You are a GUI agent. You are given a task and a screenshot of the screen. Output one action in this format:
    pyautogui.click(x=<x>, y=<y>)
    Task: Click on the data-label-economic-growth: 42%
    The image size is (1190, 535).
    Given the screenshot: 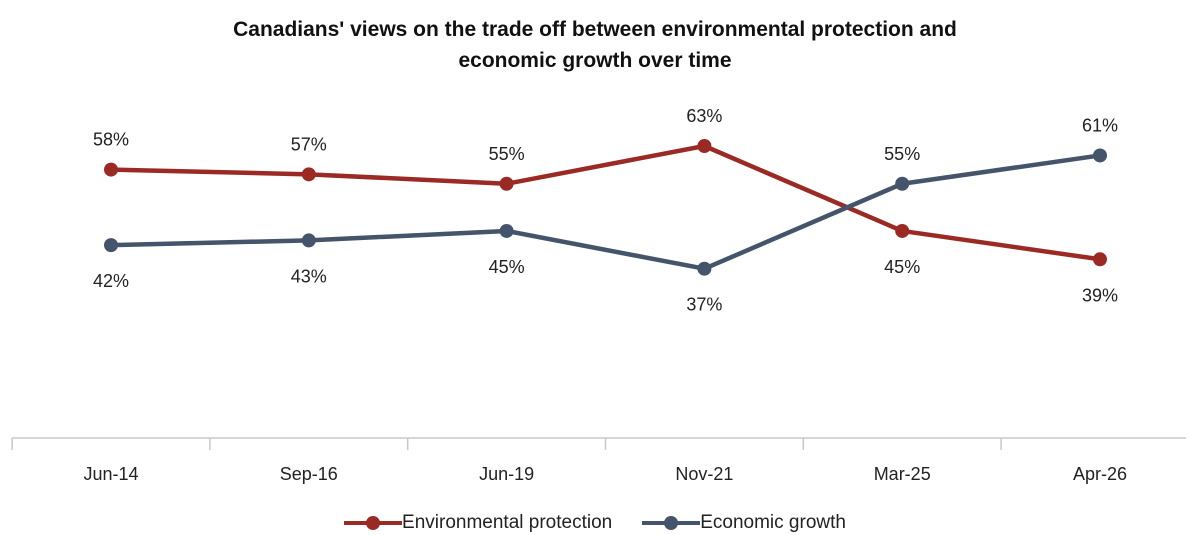 What is the action you would take?
    pyautogui.click(x=111, y=281)
    